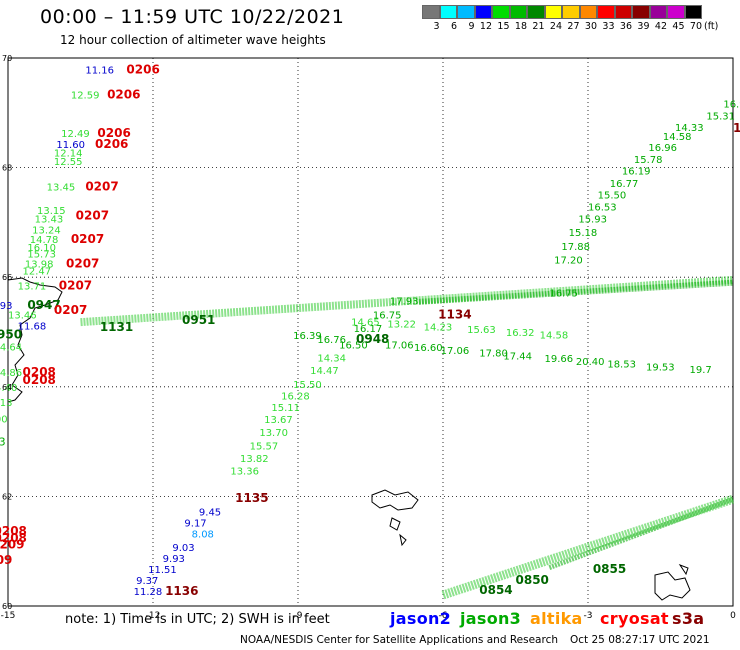 The image size is (740, 650). Describe the element at coordinates (559, 359) in the screenshot. I see `wave-height-label: 19.66` at that location.